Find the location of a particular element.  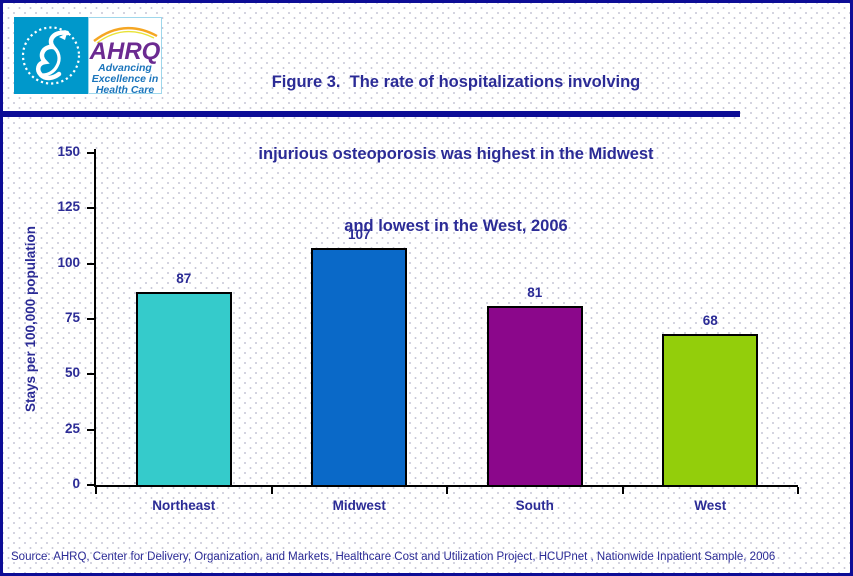

bar-south is located at coordinates (534, 395).